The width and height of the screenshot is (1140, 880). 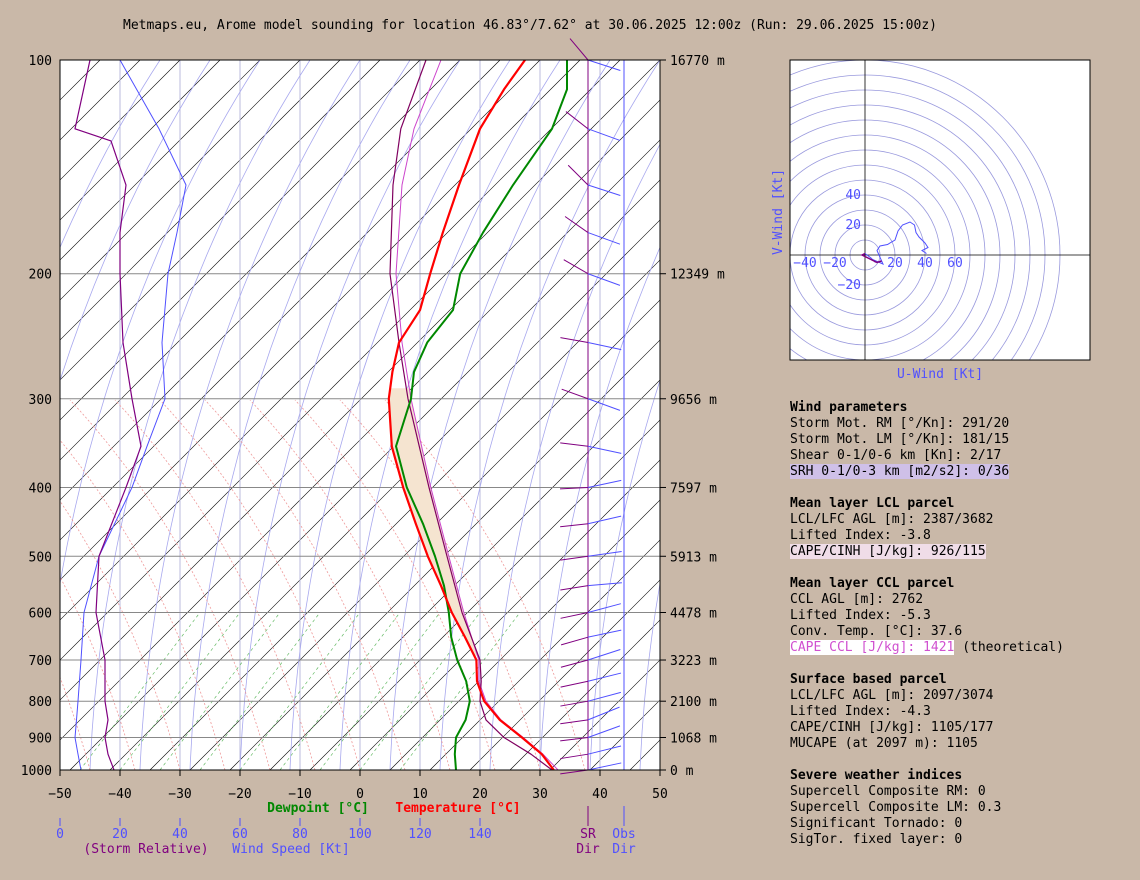 What do you see at coordinates (359, 834) in the screenshot?
I see `wind-tick-label: 100` at bounding box center [359, 834].